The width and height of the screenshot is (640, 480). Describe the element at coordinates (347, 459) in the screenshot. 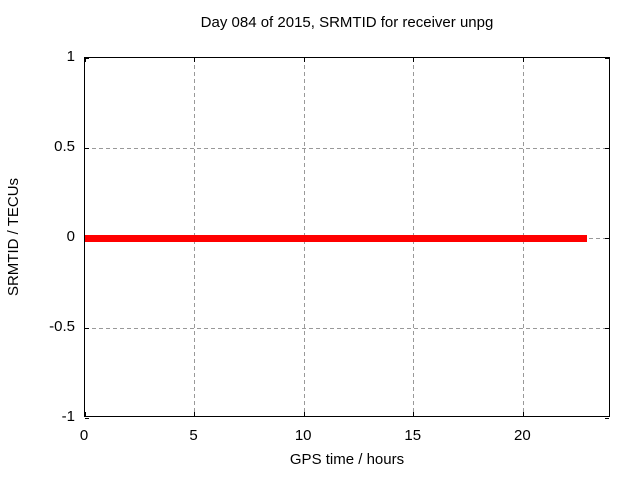

I see `x-axis-label: GPS time / hours` at that location.